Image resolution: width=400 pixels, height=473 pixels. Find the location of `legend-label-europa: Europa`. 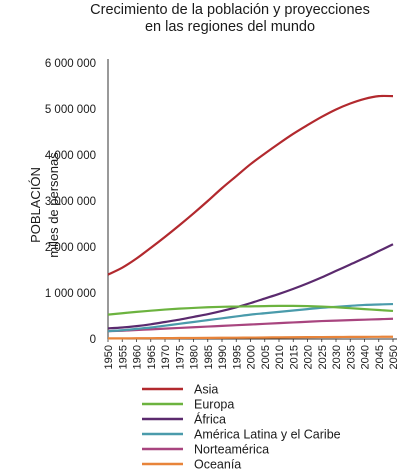

legend-label-europa: Europa is located at coordinates (214, 405).